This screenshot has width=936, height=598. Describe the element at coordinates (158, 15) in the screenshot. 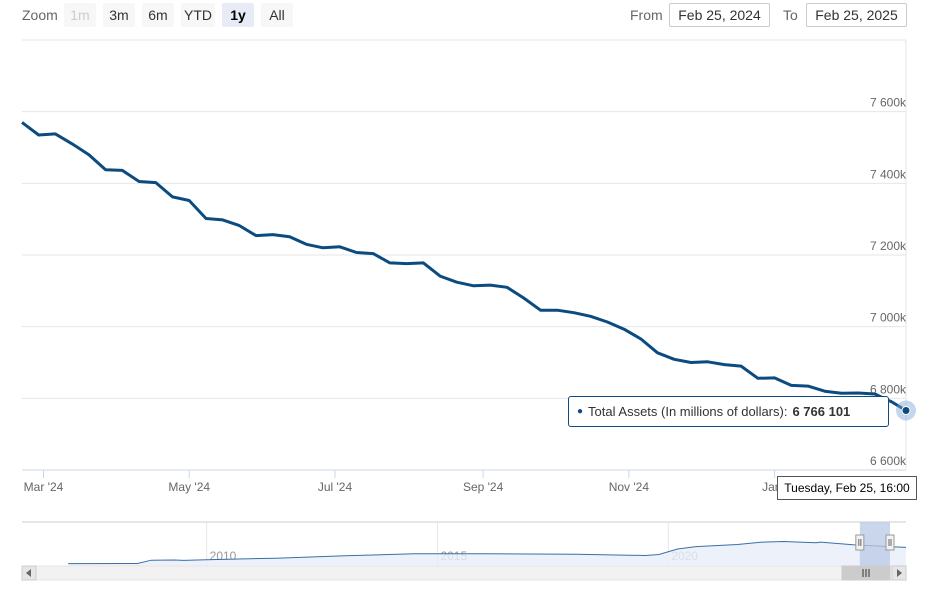

I see `zoom-6m-button: 6m` at that location.